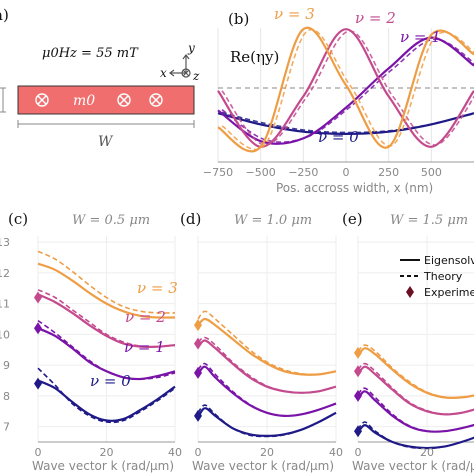 This screenshot has height=474, width=474. I want to click on b-xtick-label-3: 0, so click(346, 172).